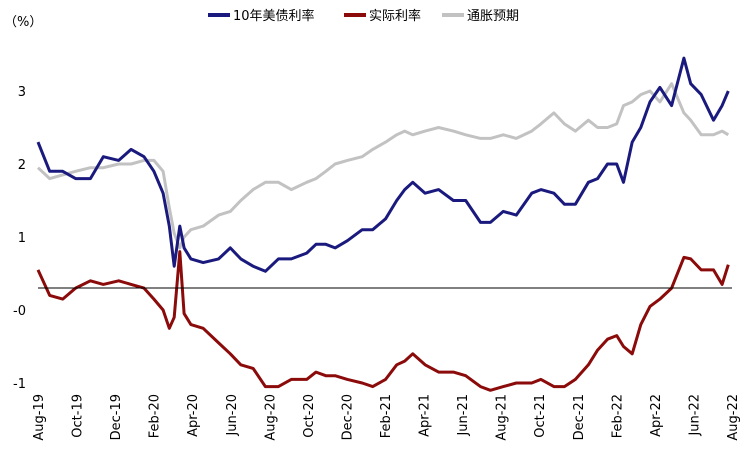 This screenshot has width=748, height=456. I want to click on x-tick-label: Apr-20, so click(193, 415).